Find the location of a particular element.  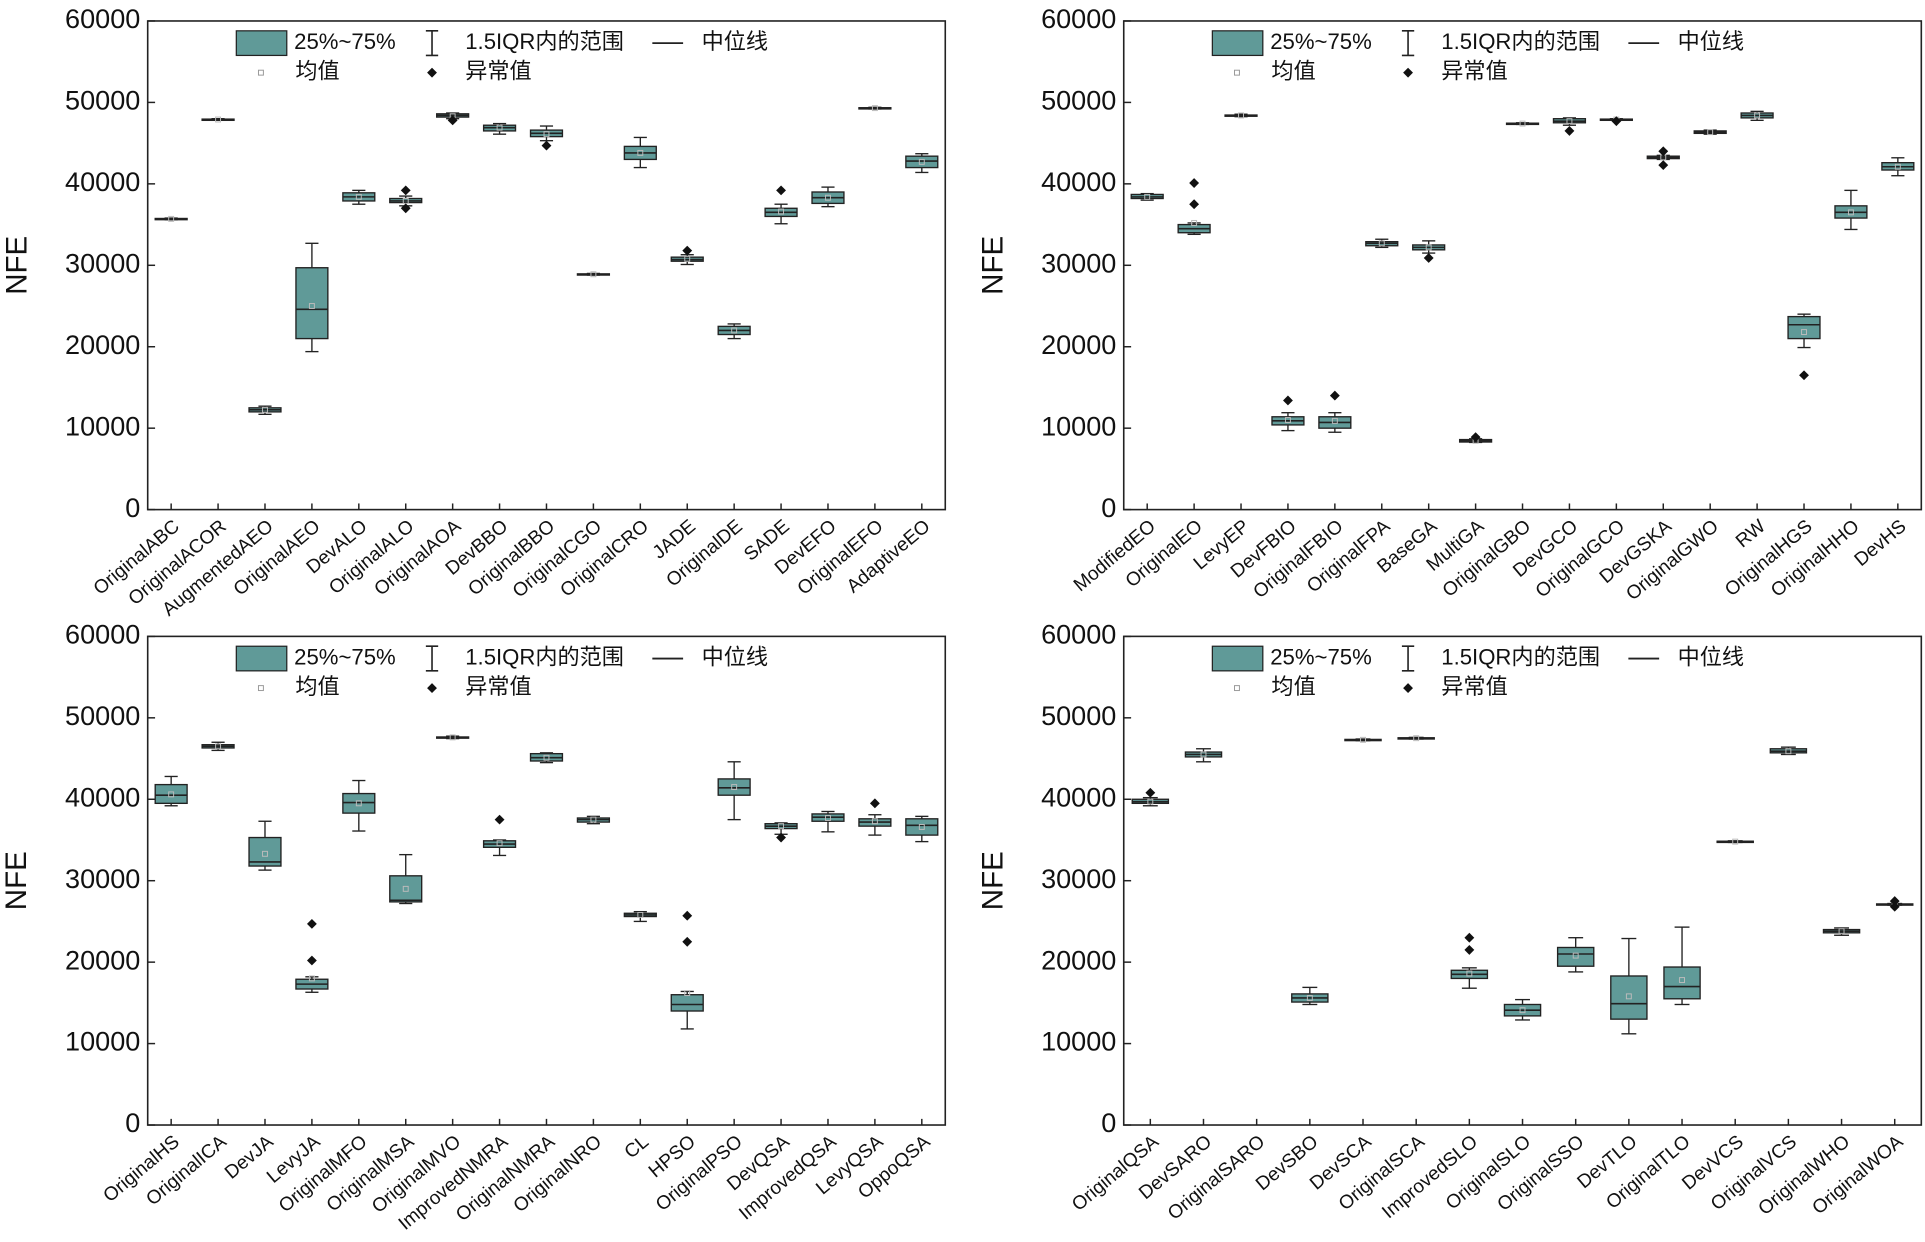

x-tick-label: DevHS is located at coordinates (1881, 543).